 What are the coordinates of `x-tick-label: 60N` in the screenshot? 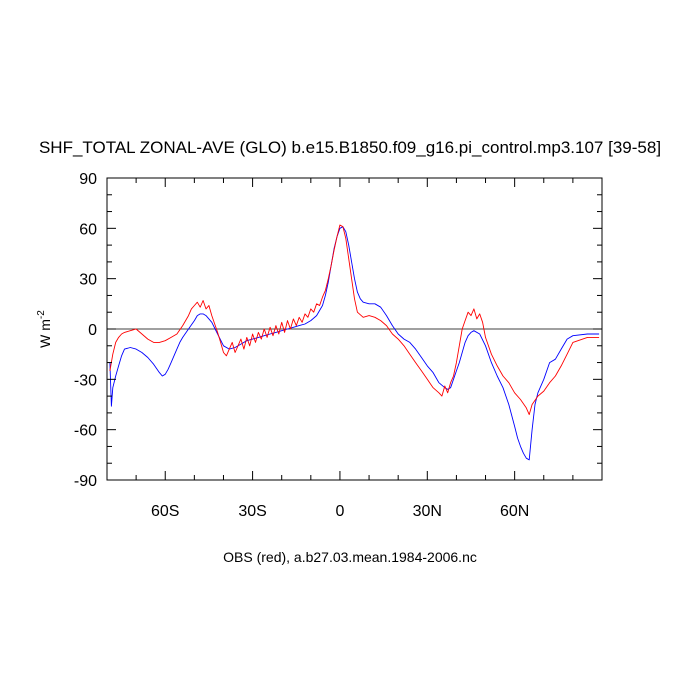 It's located at (514, 511).